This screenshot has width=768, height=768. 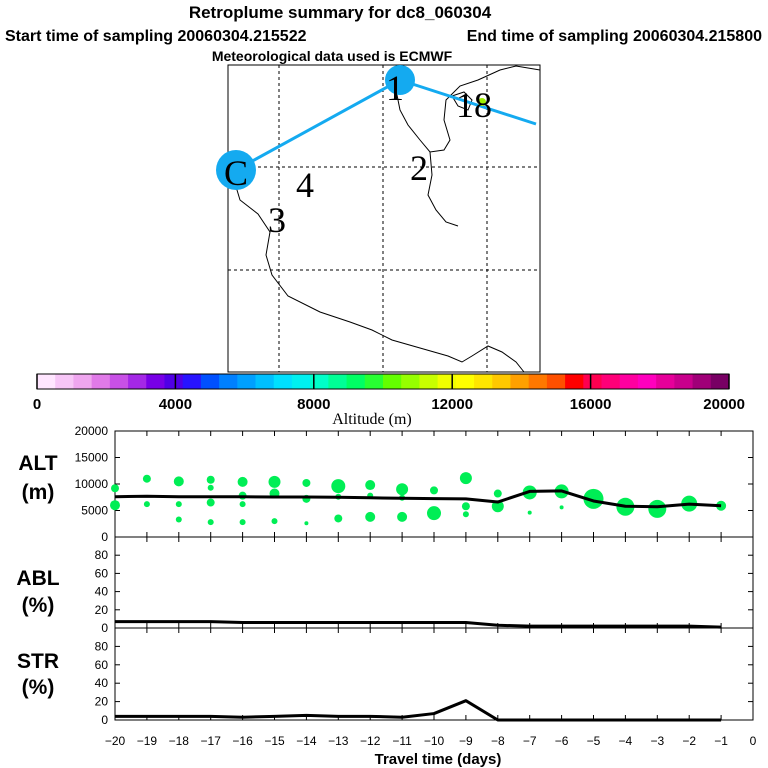 What do you see at coordinates (306, 741) in the screenshot?
I see `x-tick-label: −14` at bounding box center [306, 741].